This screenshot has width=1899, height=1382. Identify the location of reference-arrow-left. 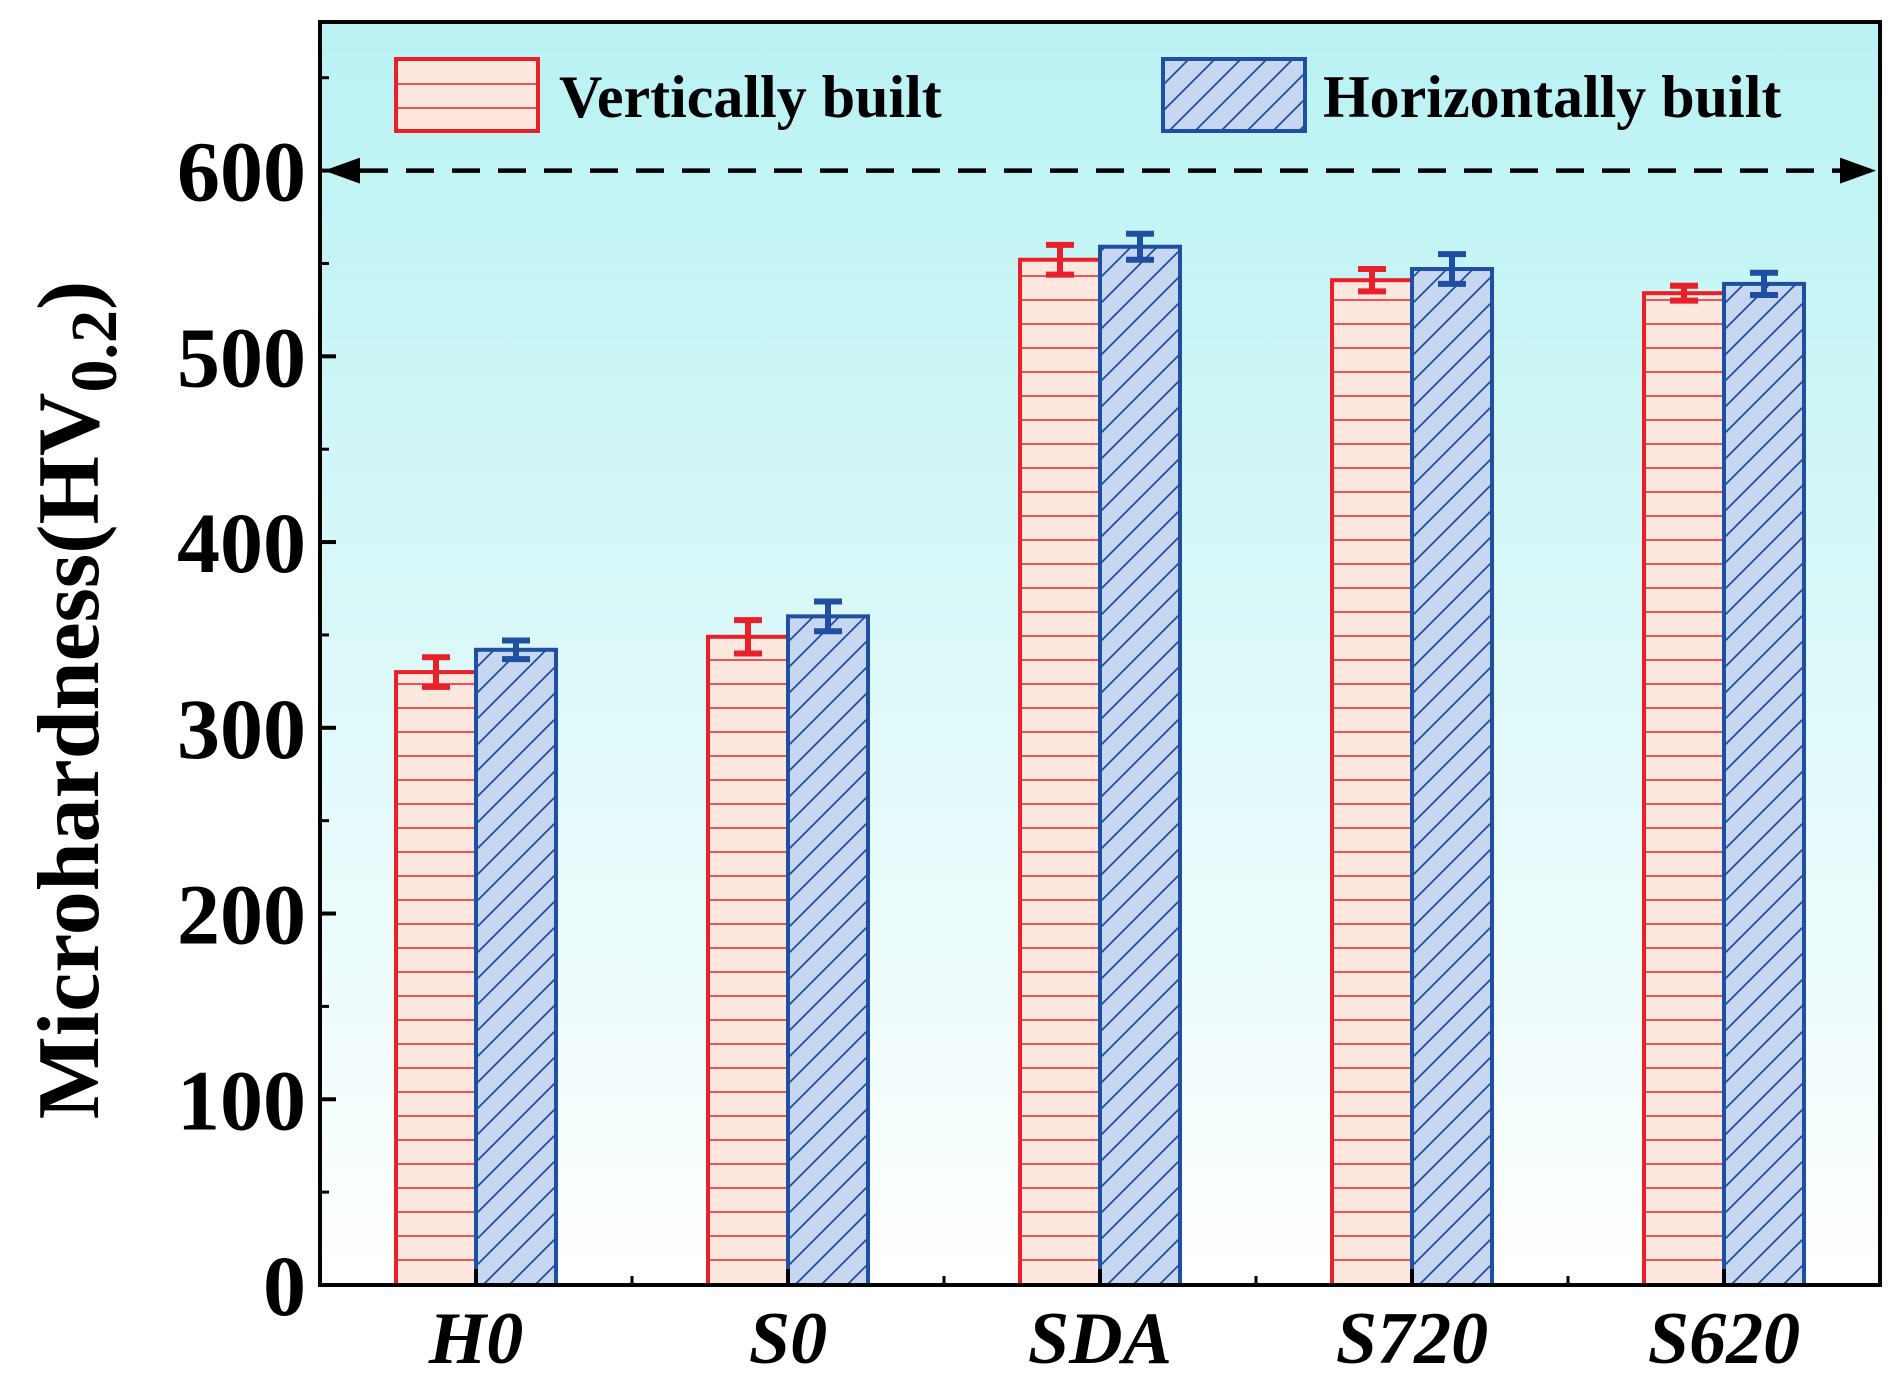
(342, 170).